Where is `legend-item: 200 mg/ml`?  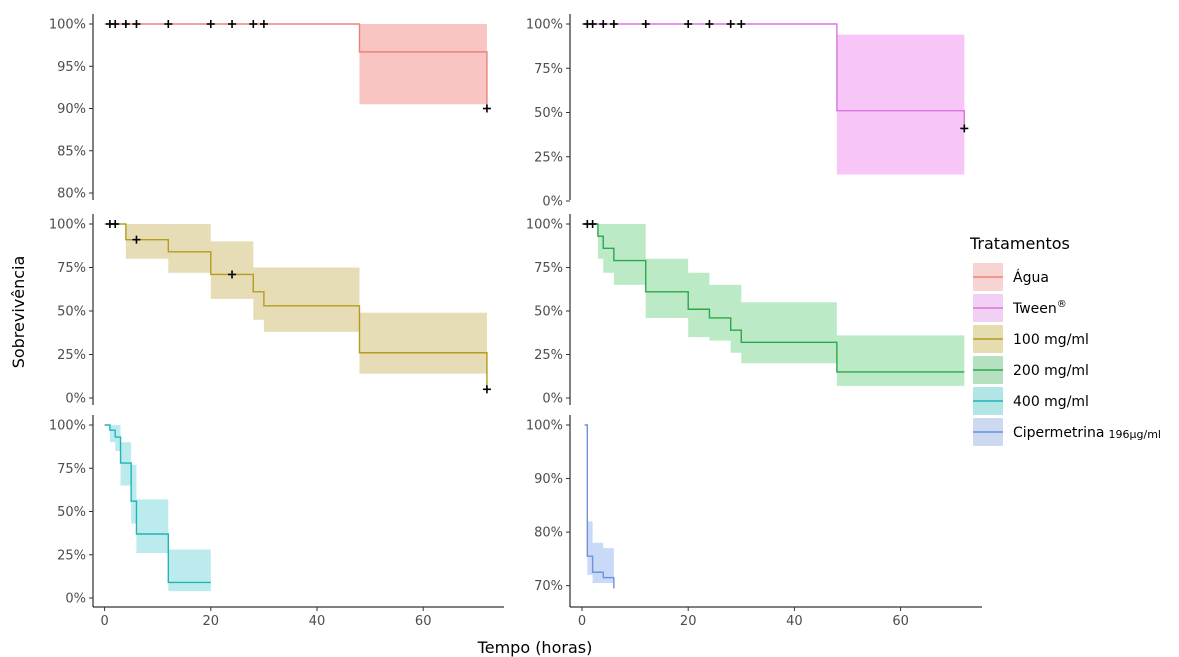 legend-item: 200 mg/ml is located at coordinates (1031, 370).